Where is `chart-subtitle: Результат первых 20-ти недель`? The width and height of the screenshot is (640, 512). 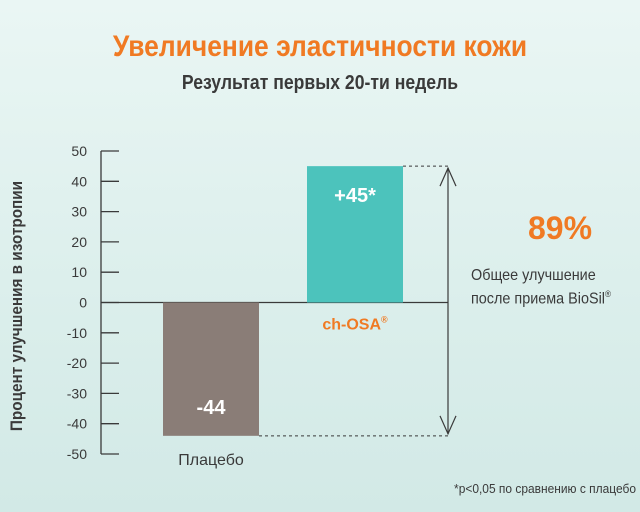
chart-subtitle: Результат первых 20-ти недель is located at coordinates (320, 83).